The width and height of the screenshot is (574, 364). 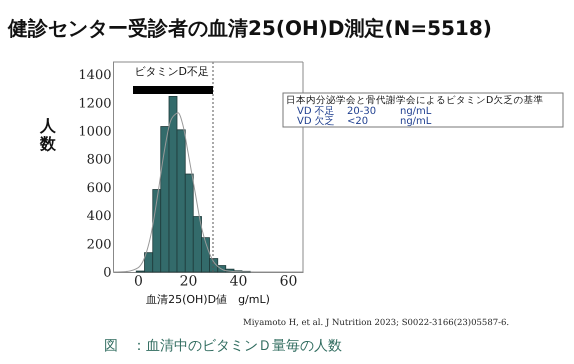 What do you see at coordinates (171, 71) in the screenshot?
I see `ref-line-label: ビタミンD不足` at bounding box center [171, 71].